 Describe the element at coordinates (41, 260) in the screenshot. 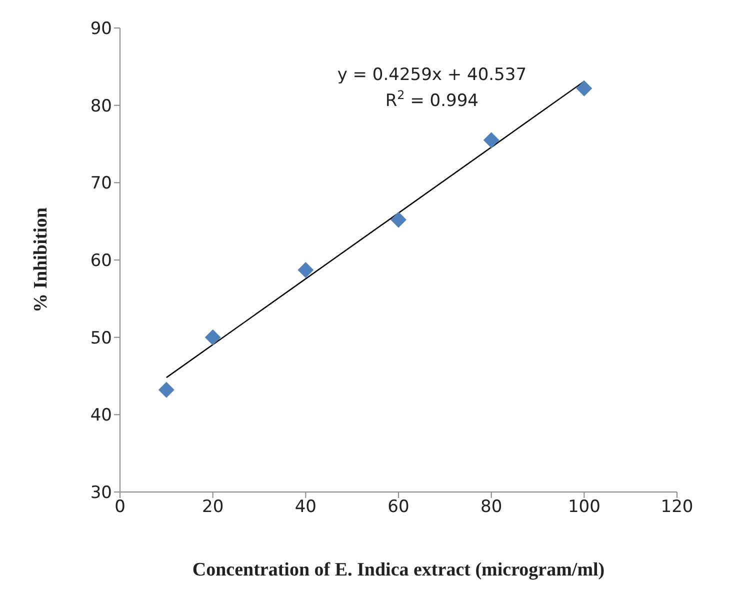

I see `y-axis-title: % Inhibition` at that location.